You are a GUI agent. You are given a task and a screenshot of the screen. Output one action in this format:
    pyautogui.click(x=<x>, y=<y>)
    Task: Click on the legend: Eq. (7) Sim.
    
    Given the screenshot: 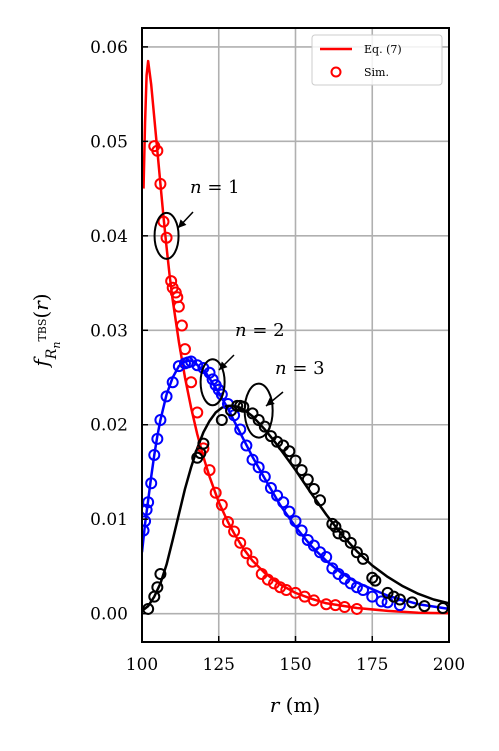 What is the action you would take?
    pyautogui.click(x=377, y=60)
    